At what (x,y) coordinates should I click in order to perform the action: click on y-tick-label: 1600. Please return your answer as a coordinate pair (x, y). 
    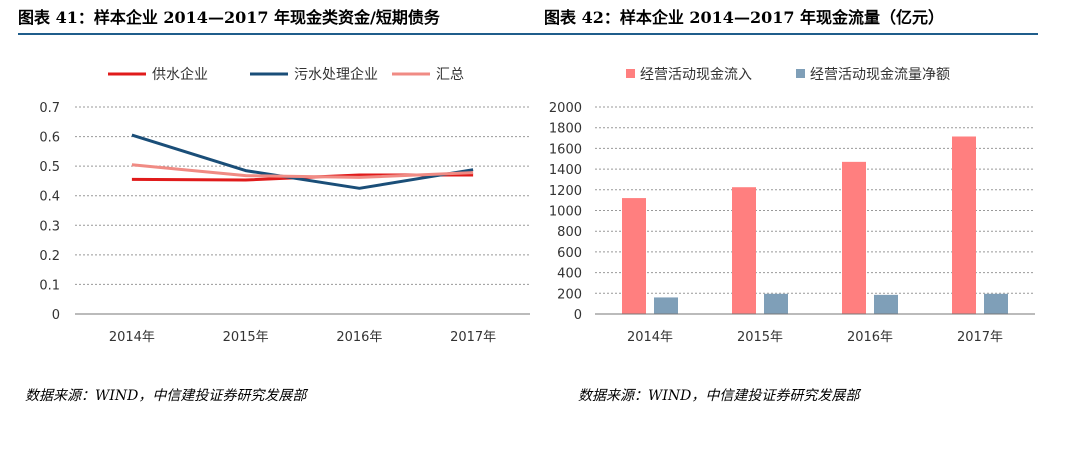
    Looking at the image, I should click on (565, 149).